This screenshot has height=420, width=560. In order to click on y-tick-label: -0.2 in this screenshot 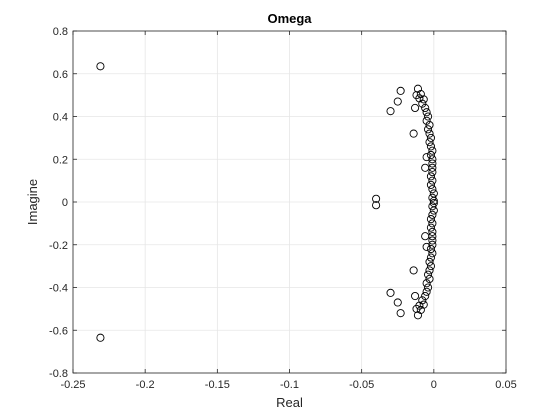, I will do `click(58, 246)`.